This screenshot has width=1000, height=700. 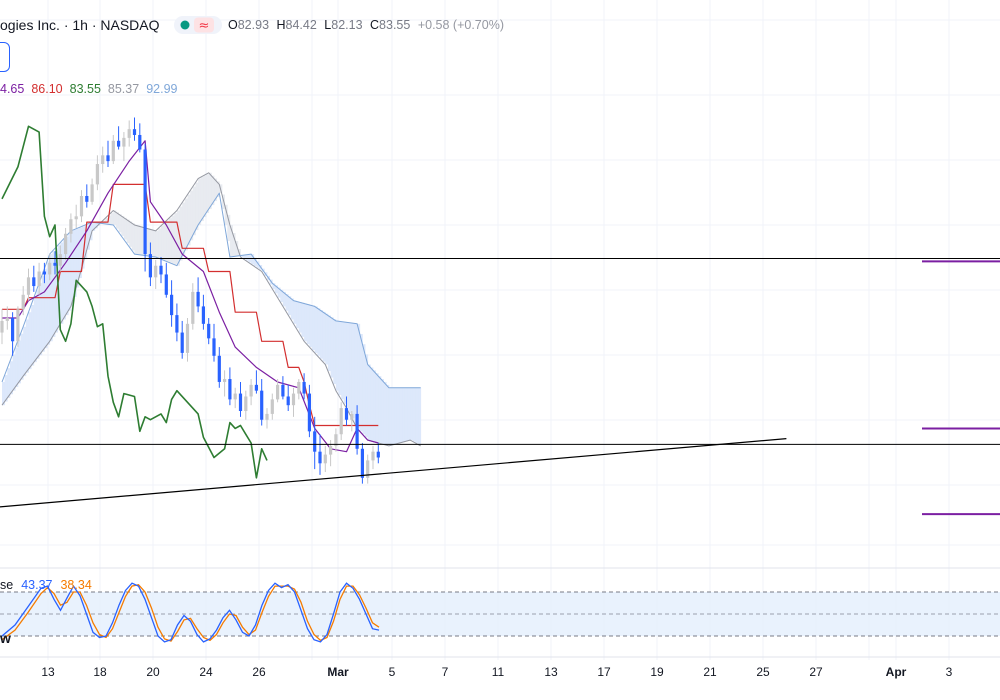 I want to click on open-value: 82.93, so click(x=253, y=25).